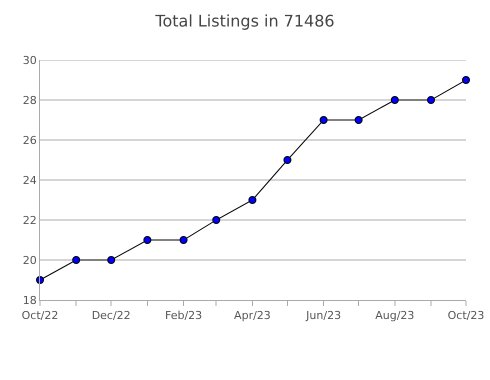 This screenshot has width=490, height=380. I want to click on x-tick-label: Jun/23, so click(323, 315).